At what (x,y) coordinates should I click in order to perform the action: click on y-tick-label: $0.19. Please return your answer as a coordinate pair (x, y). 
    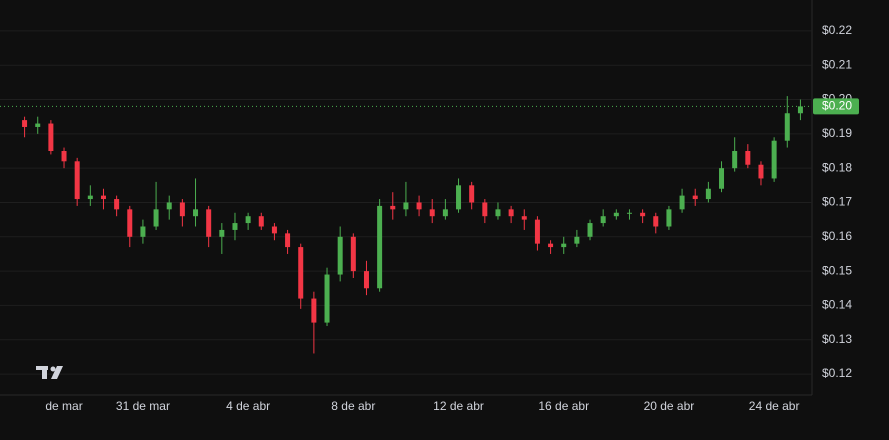
    Looking at the image, I should click on (837, 133).